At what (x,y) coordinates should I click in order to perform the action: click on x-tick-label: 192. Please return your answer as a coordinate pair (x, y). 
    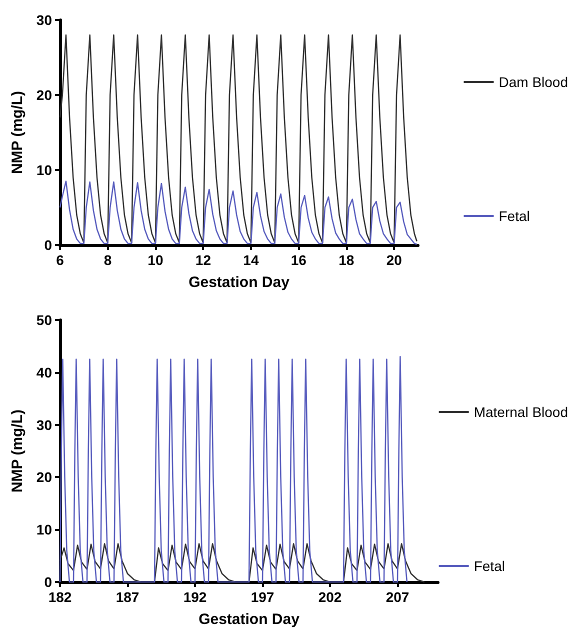
    Looking at the image, I should click on (195, 597).